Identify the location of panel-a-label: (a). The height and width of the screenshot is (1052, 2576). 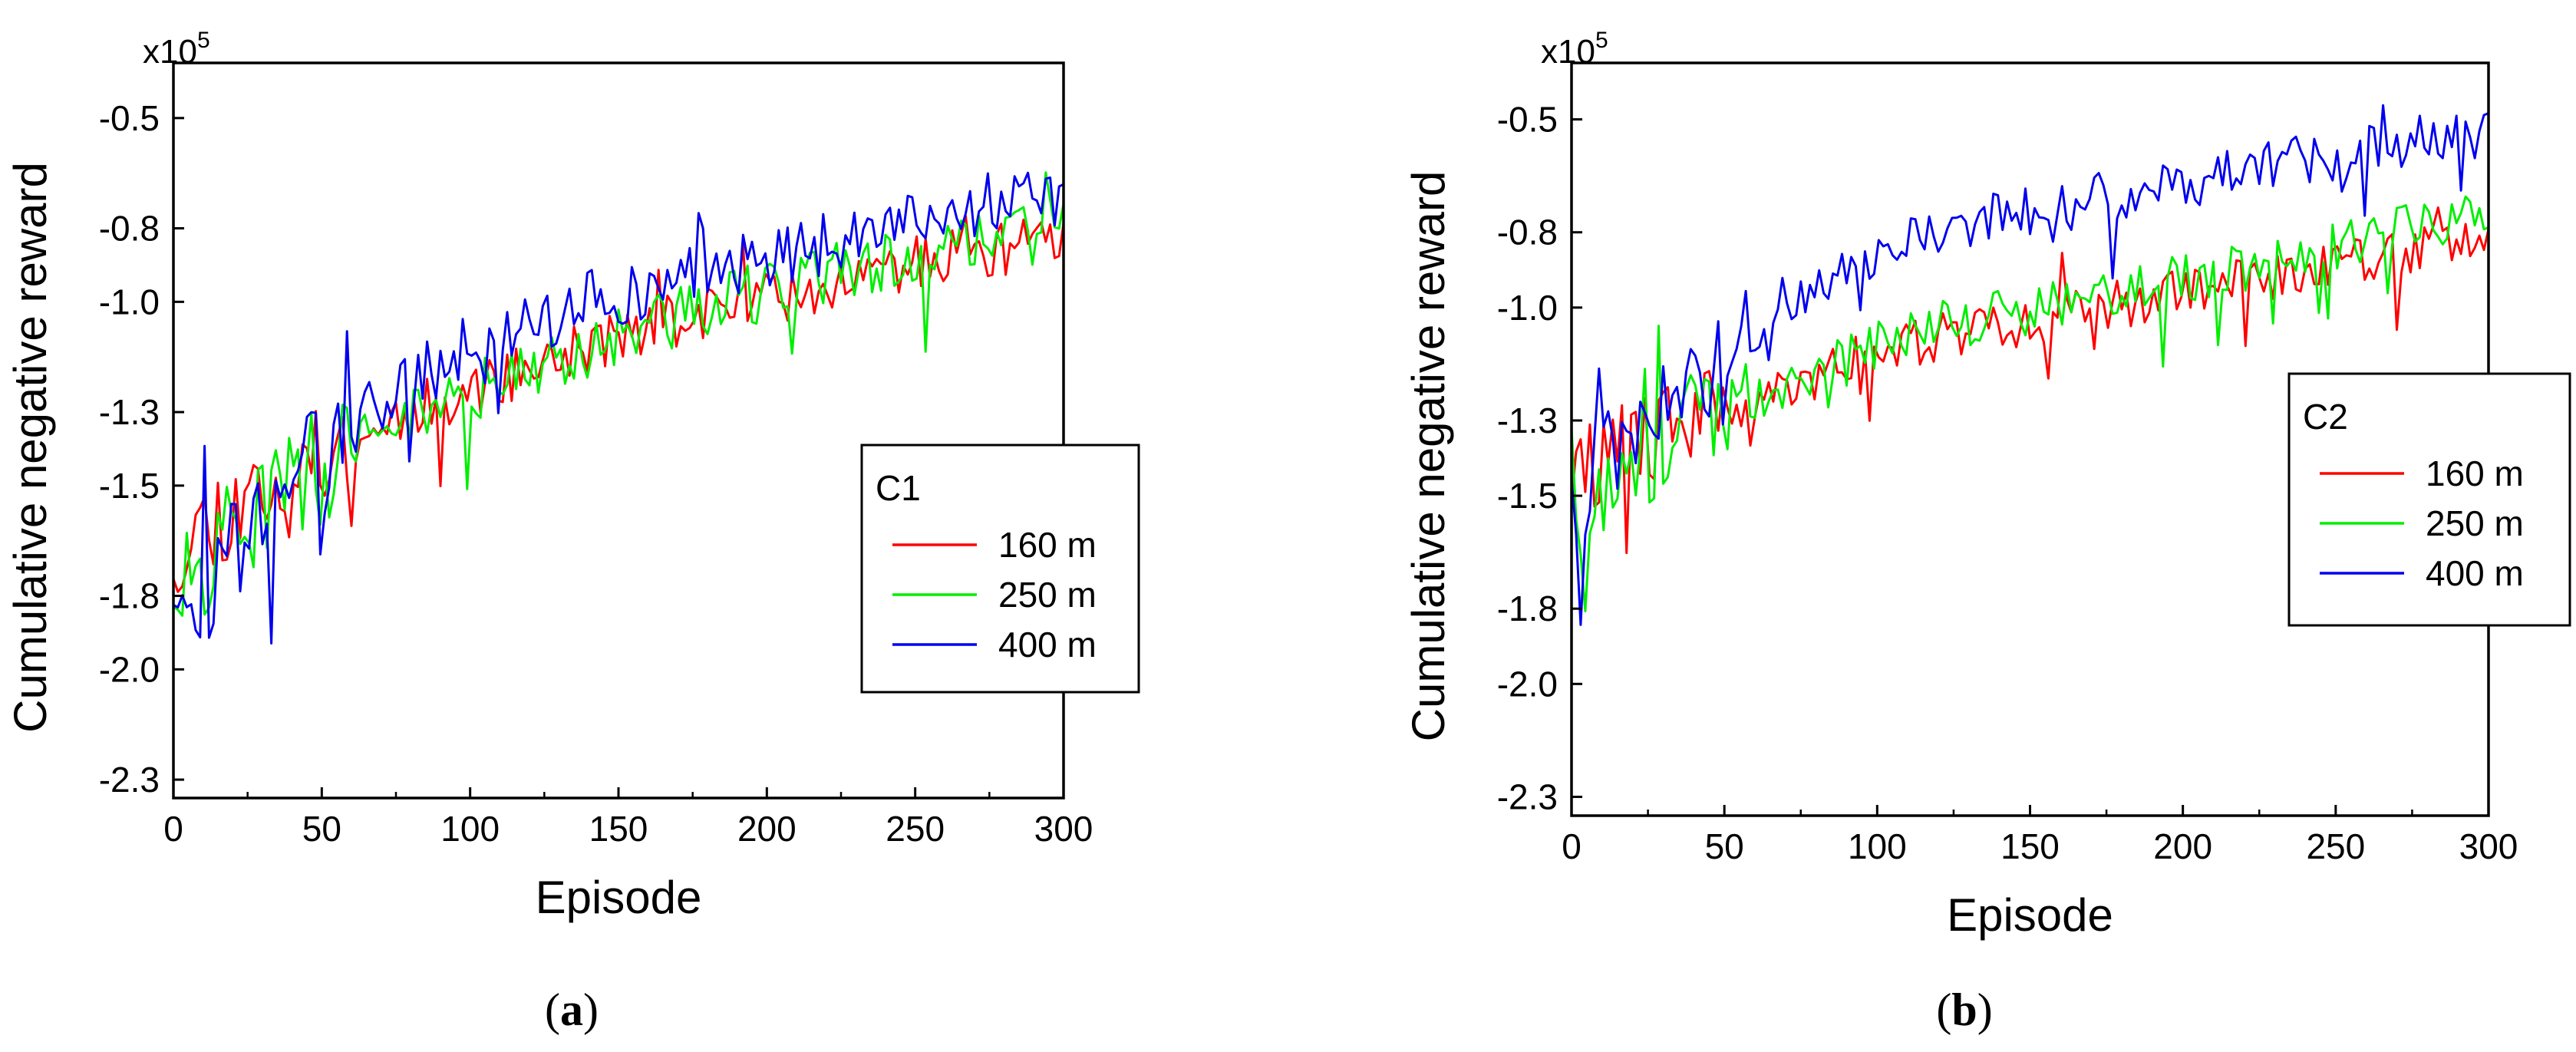
(572, 1009).